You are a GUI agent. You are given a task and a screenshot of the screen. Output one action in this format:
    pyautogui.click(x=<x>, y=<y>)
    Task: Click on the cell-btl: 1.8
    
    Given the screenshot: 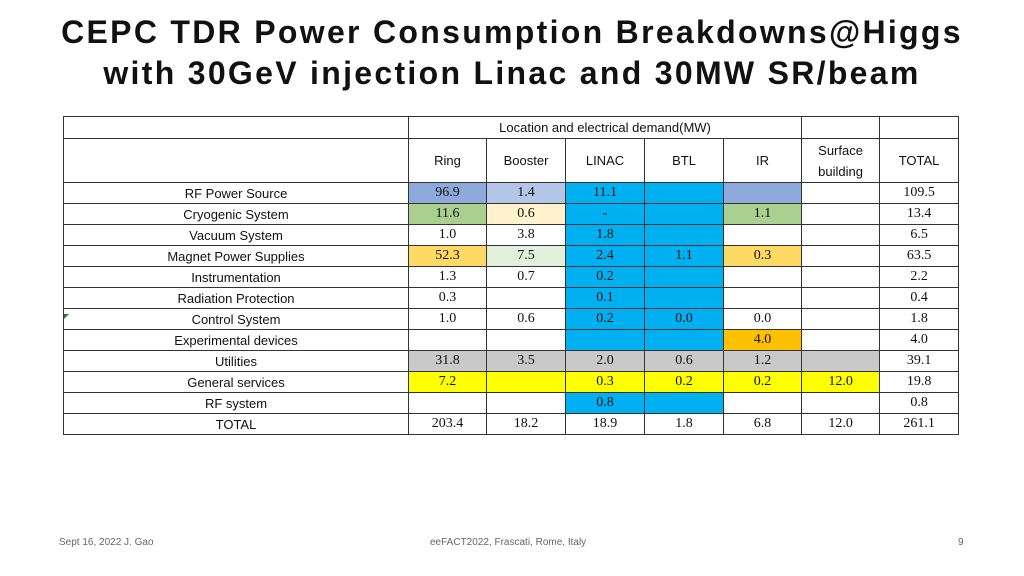 What is the action you would take?
    pyautogui.click(x=684, y=424)
    